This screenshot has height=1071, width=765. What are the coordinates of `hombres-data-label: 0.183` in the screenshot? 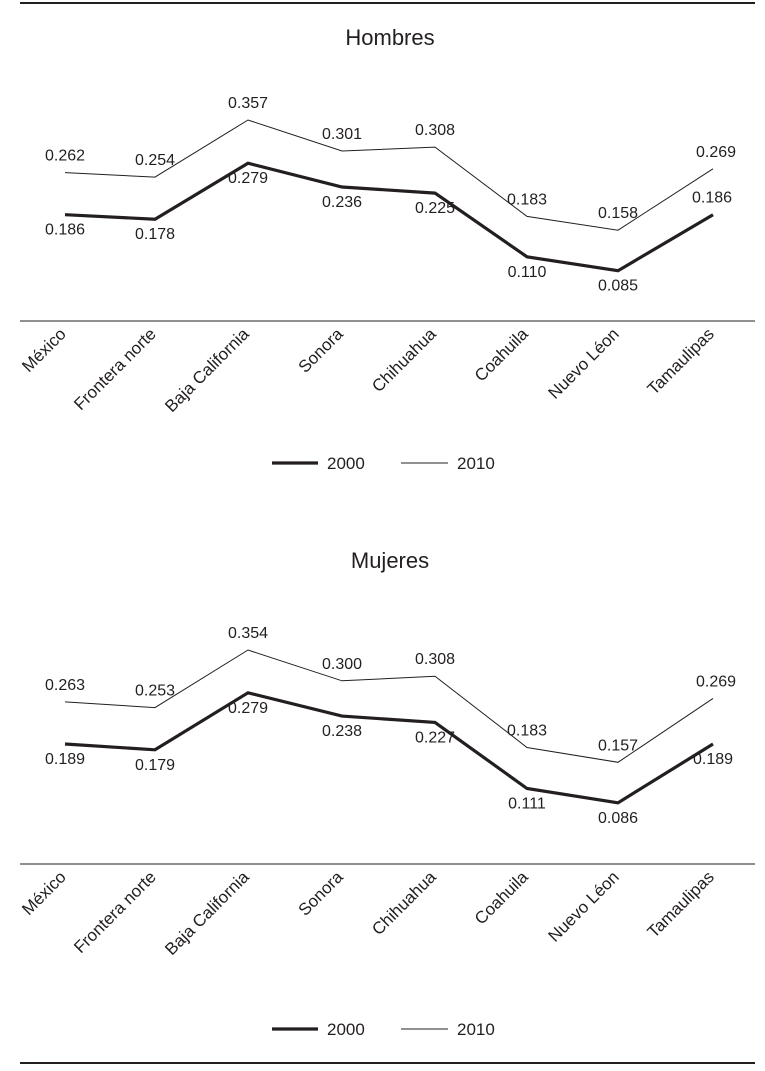 It's located at (527, 199).